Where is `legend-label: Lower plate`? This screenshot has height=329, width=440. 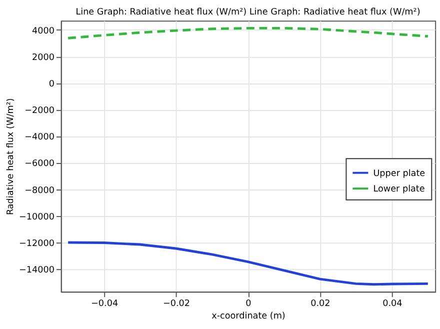
legend-label: Lower plate is located at coordinates (399, 189).